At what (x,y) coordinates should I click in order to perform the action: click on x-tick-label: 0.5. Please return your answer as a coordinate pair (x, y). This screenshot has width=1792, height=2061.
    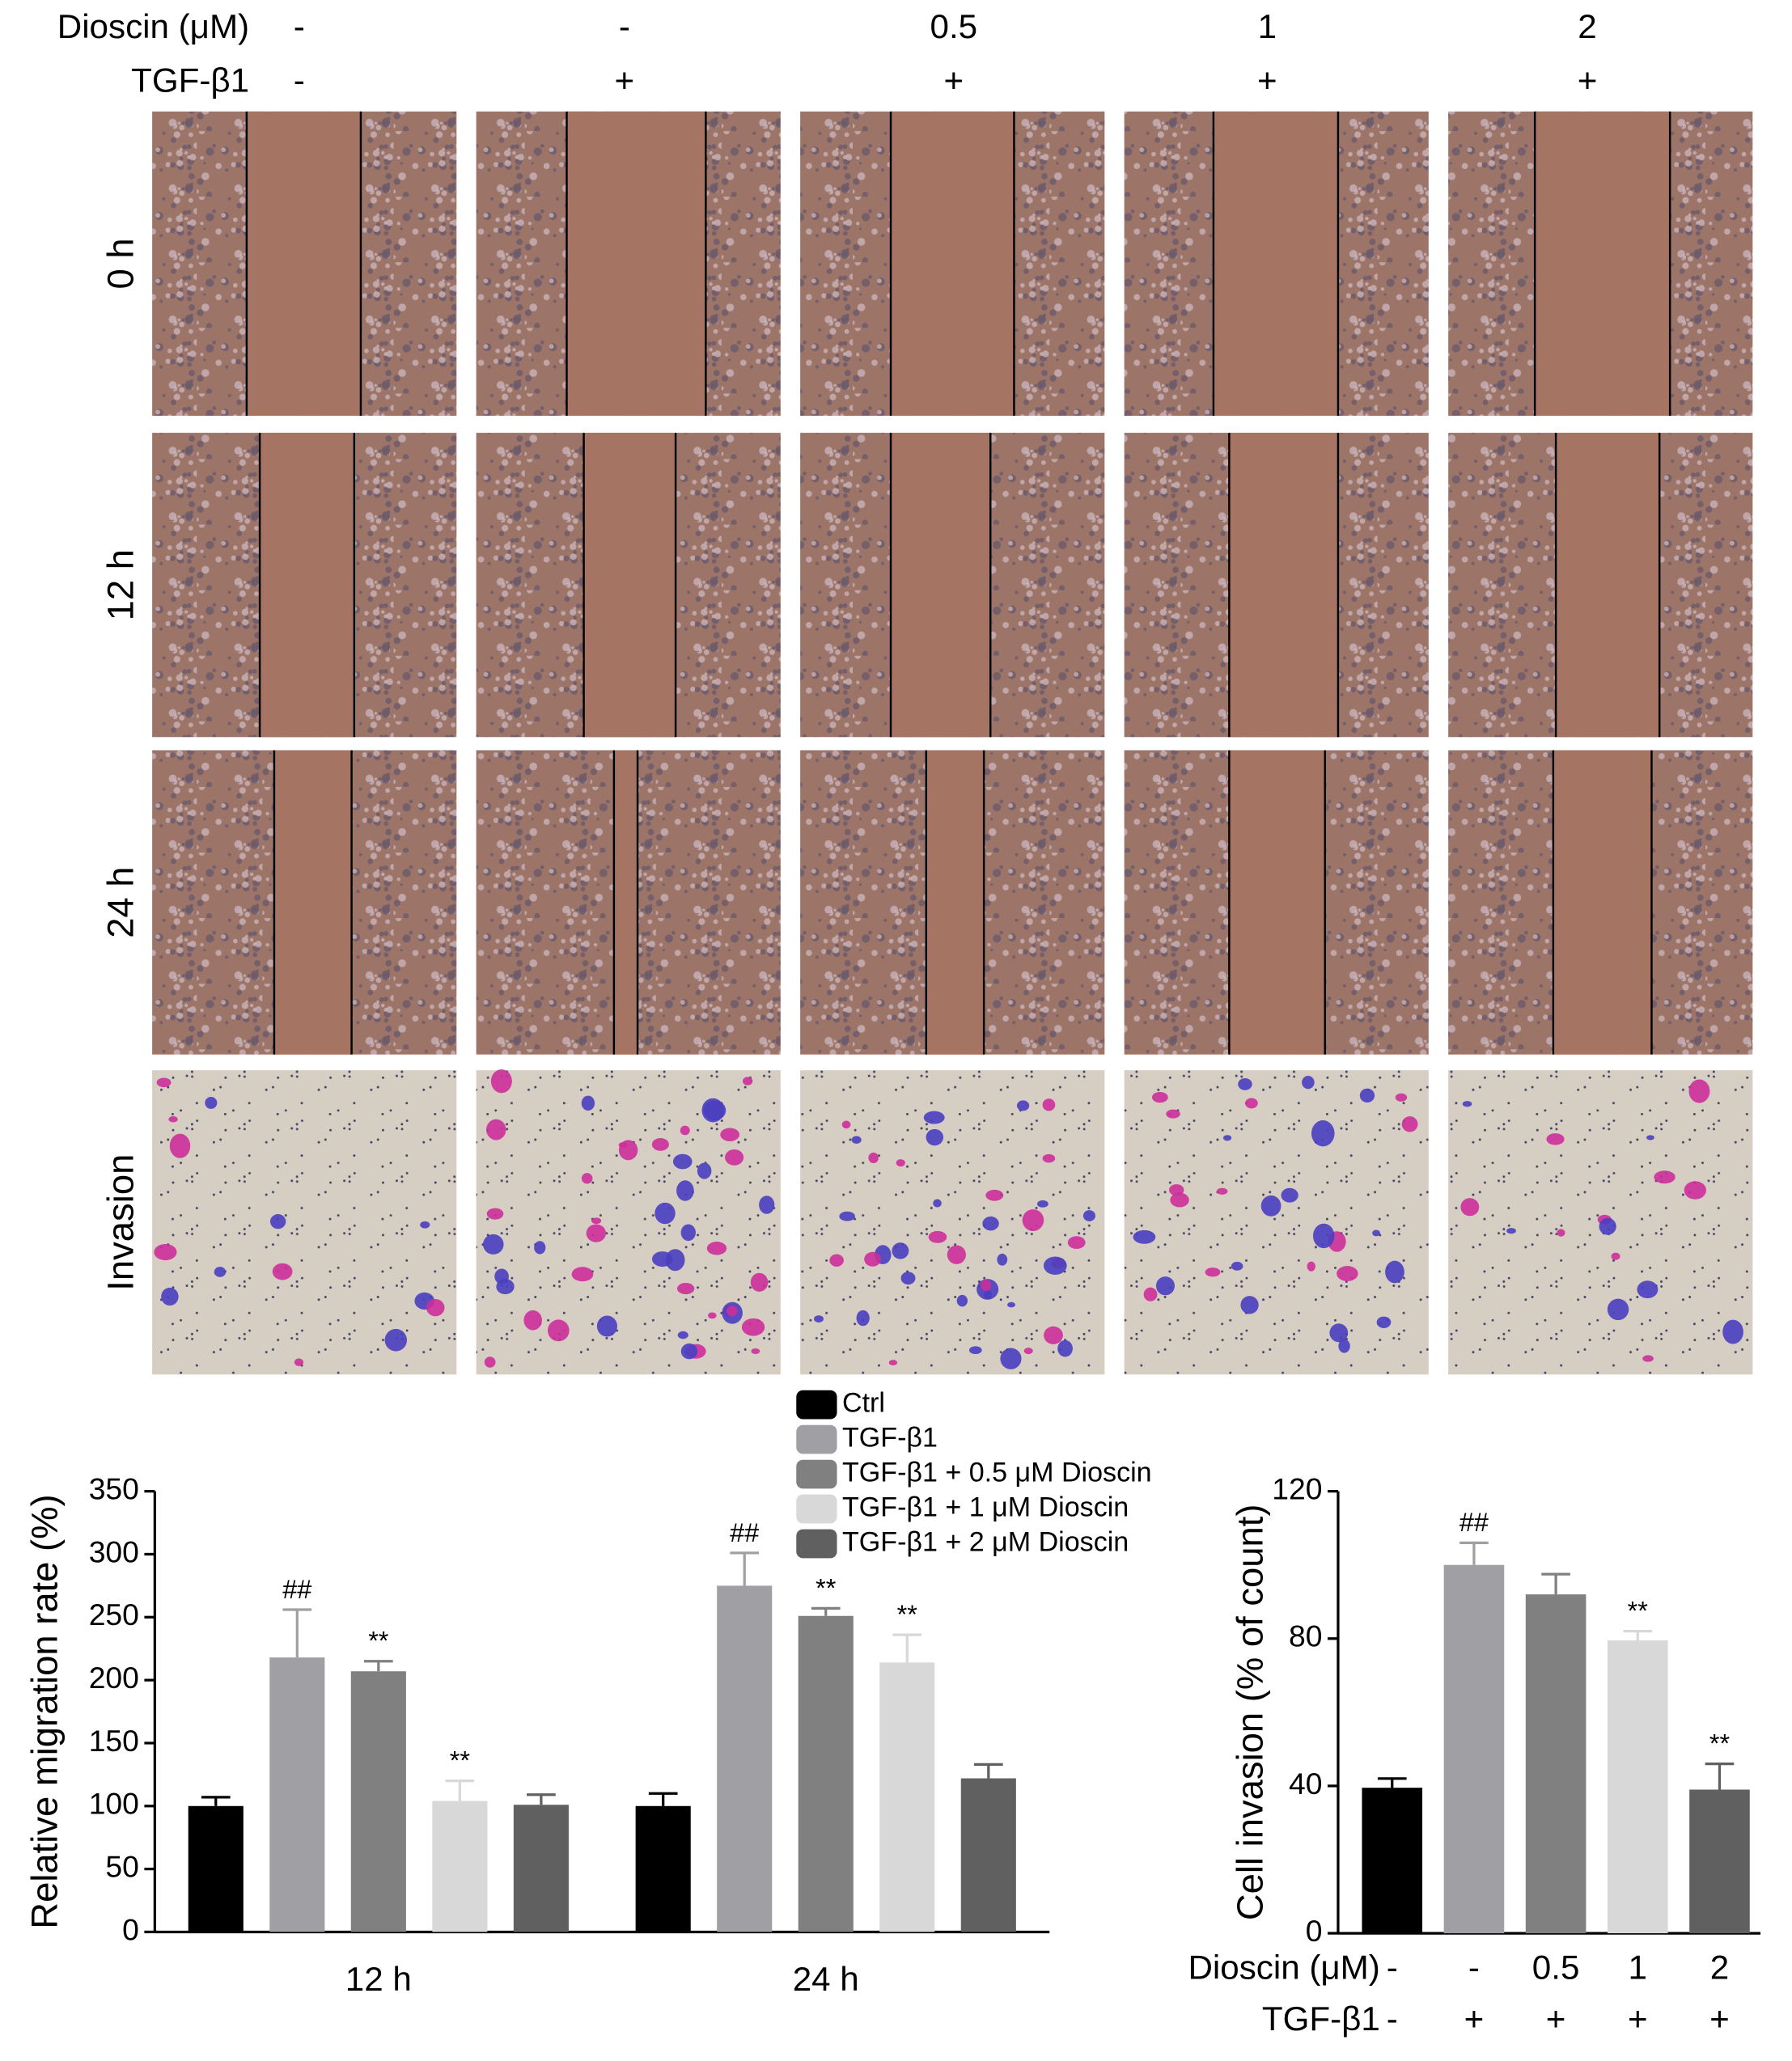
    Looking at the image, I should click on (1556, 1968).